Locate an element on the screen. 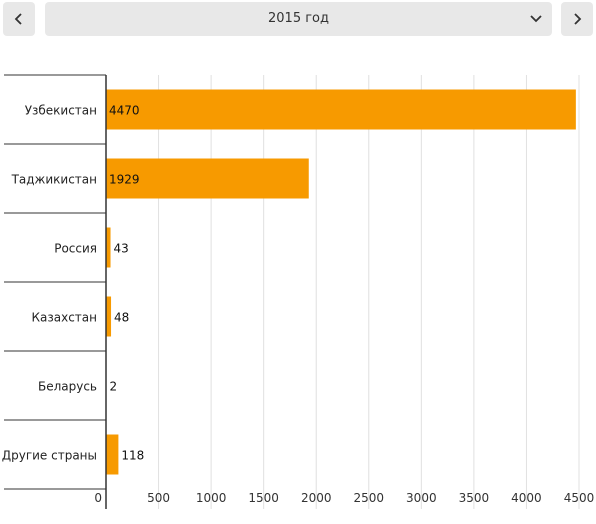 The width and height of the screenshot is (596, 524). chevron-left-icon is located at coordinates (18, 19).